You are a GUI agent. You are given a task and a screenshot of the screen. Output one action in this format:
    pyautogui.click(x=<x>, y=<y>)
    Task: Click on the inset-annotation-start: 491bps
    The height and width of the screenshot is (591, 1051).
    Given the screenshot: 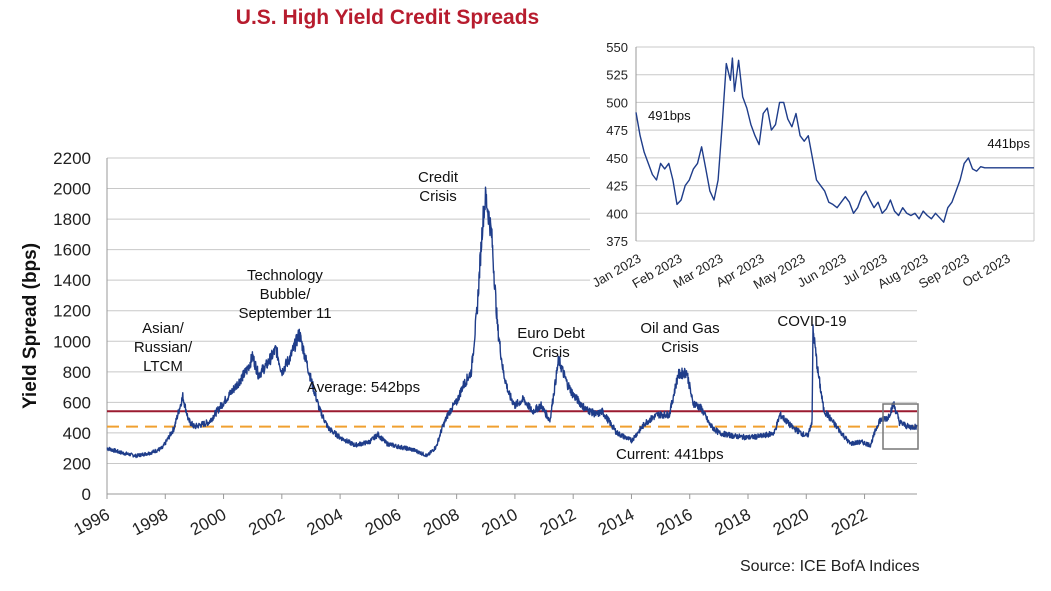 What is the action you would take?
    pyautogui.click(x=669, y=115)
    